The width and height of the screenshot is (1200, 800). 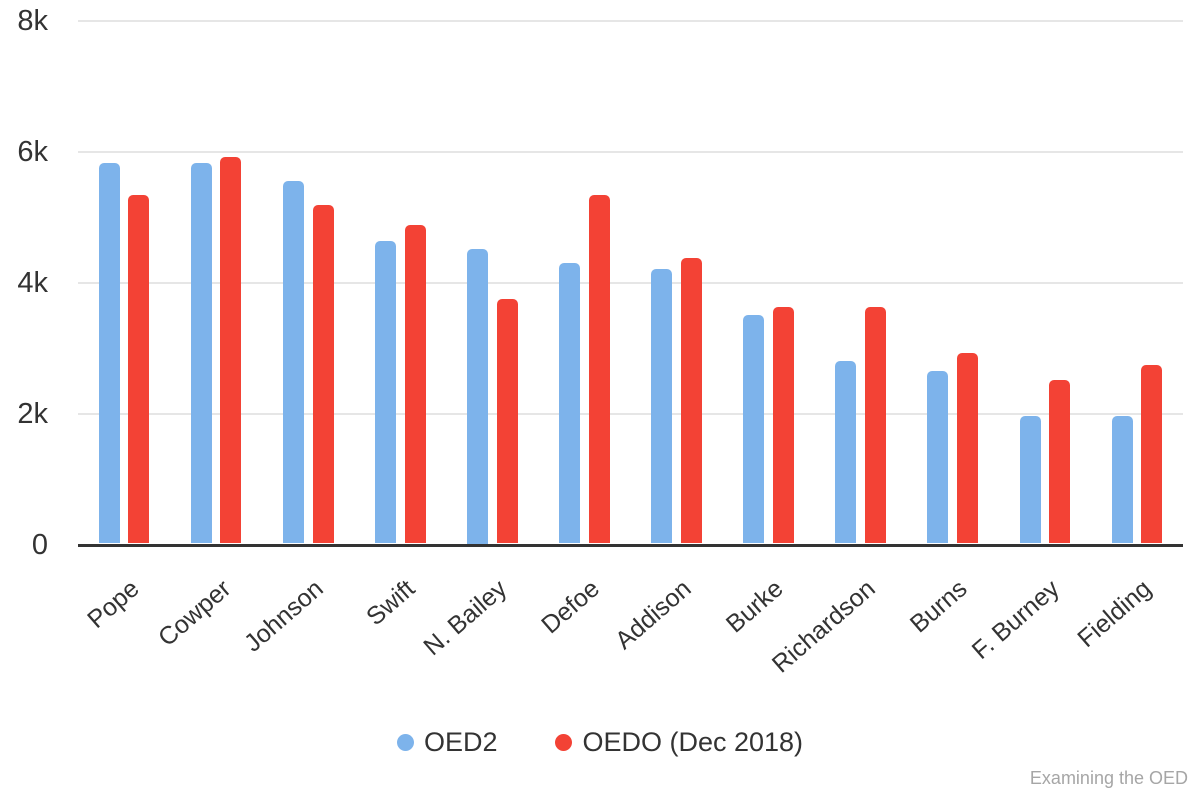 I want to click on x-axis-label-pope: Pope, so click(x=113, y=604).